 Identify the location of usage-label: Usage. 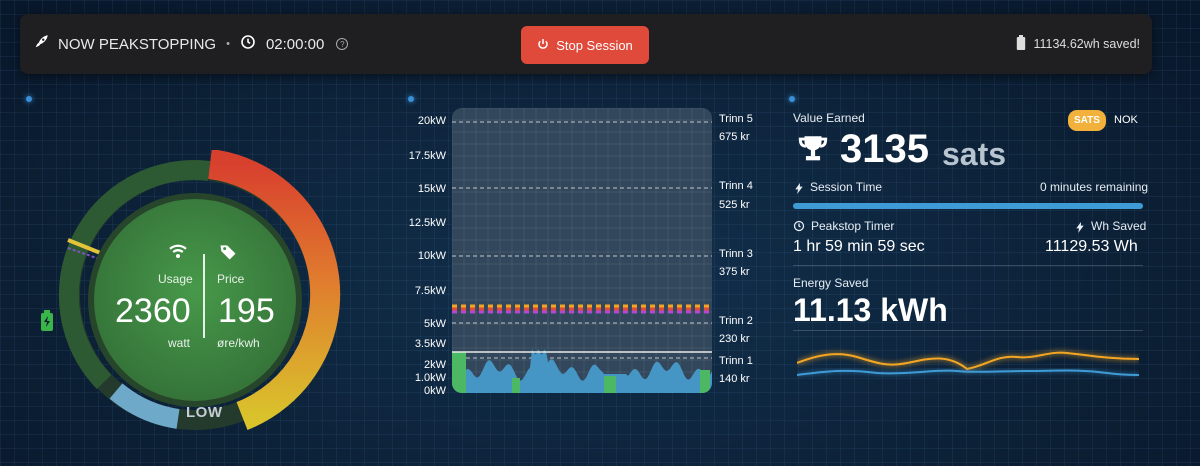
(175, 279).